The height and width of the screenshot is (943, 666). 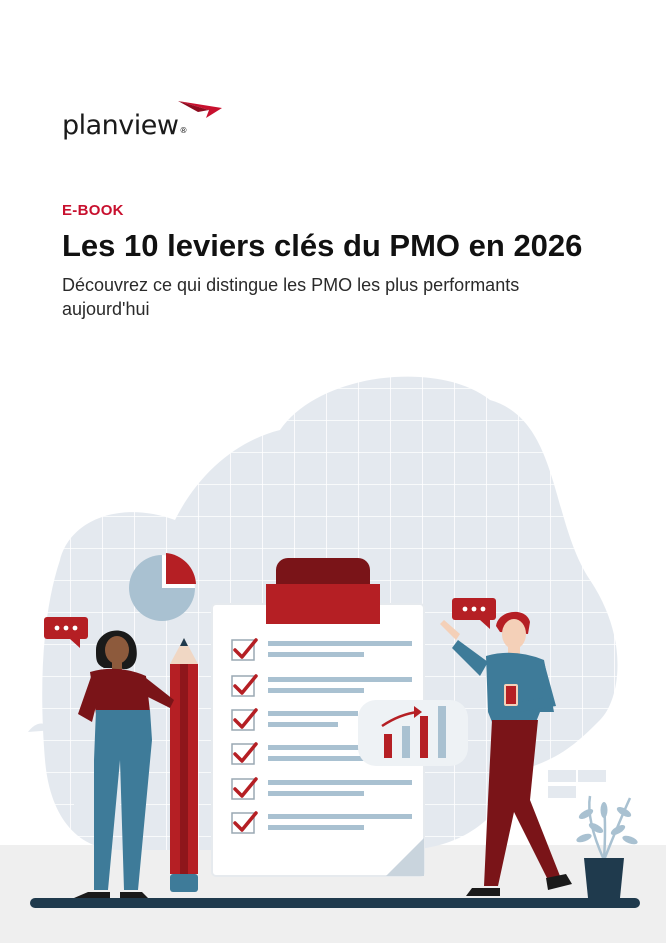 I want to click on woman-figure, so click(x=124, y=764).